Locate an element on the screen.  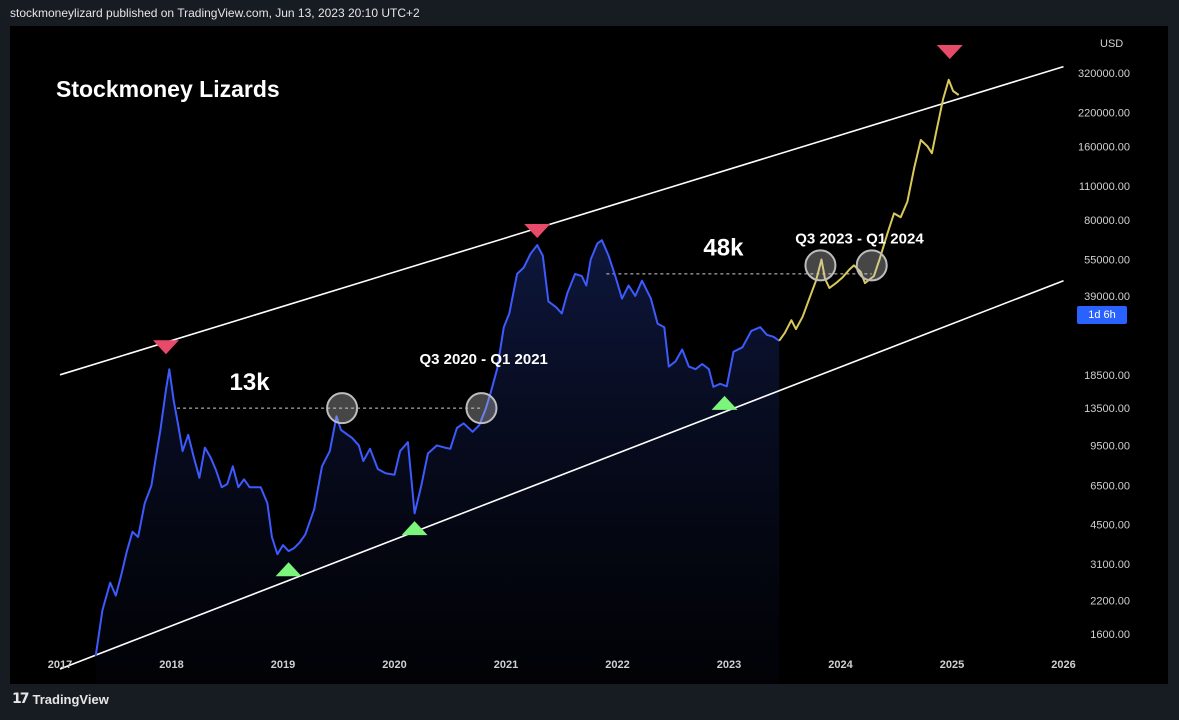
y-tick-label: 160000.00 is located at coordinates (1104, 147).